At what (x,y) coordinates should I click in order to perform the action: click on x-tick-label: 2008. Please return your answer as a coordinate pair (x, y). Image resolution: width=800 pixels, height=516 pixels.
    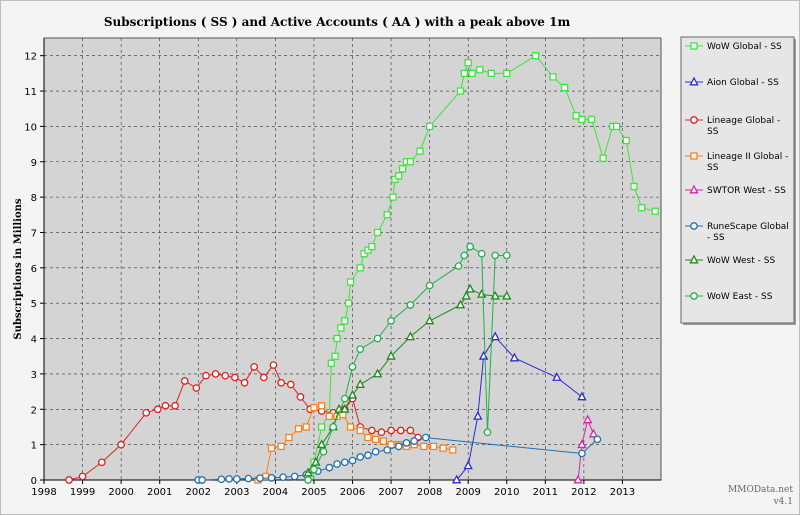
    Looking at the image, I should click on (429, 492).